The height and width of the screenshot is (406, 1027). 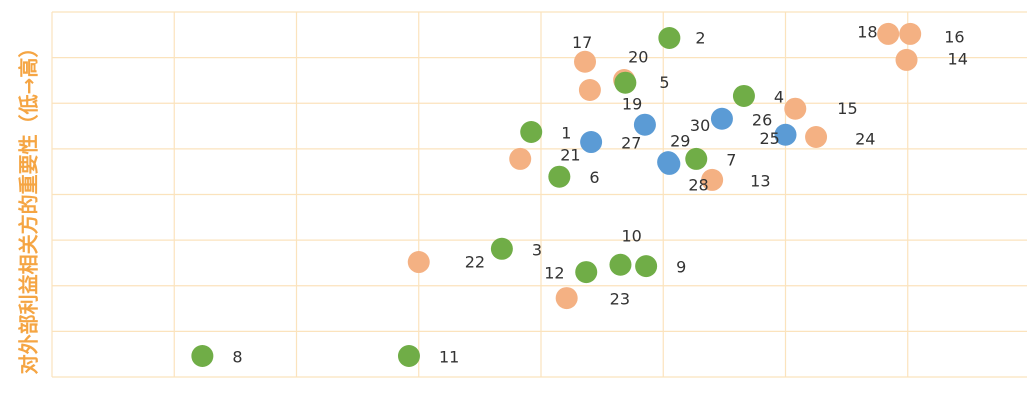 What do you see at coordinates (631, 143) in the screenshot?
I see `point-label: 27` at bounding box center [631, 143].